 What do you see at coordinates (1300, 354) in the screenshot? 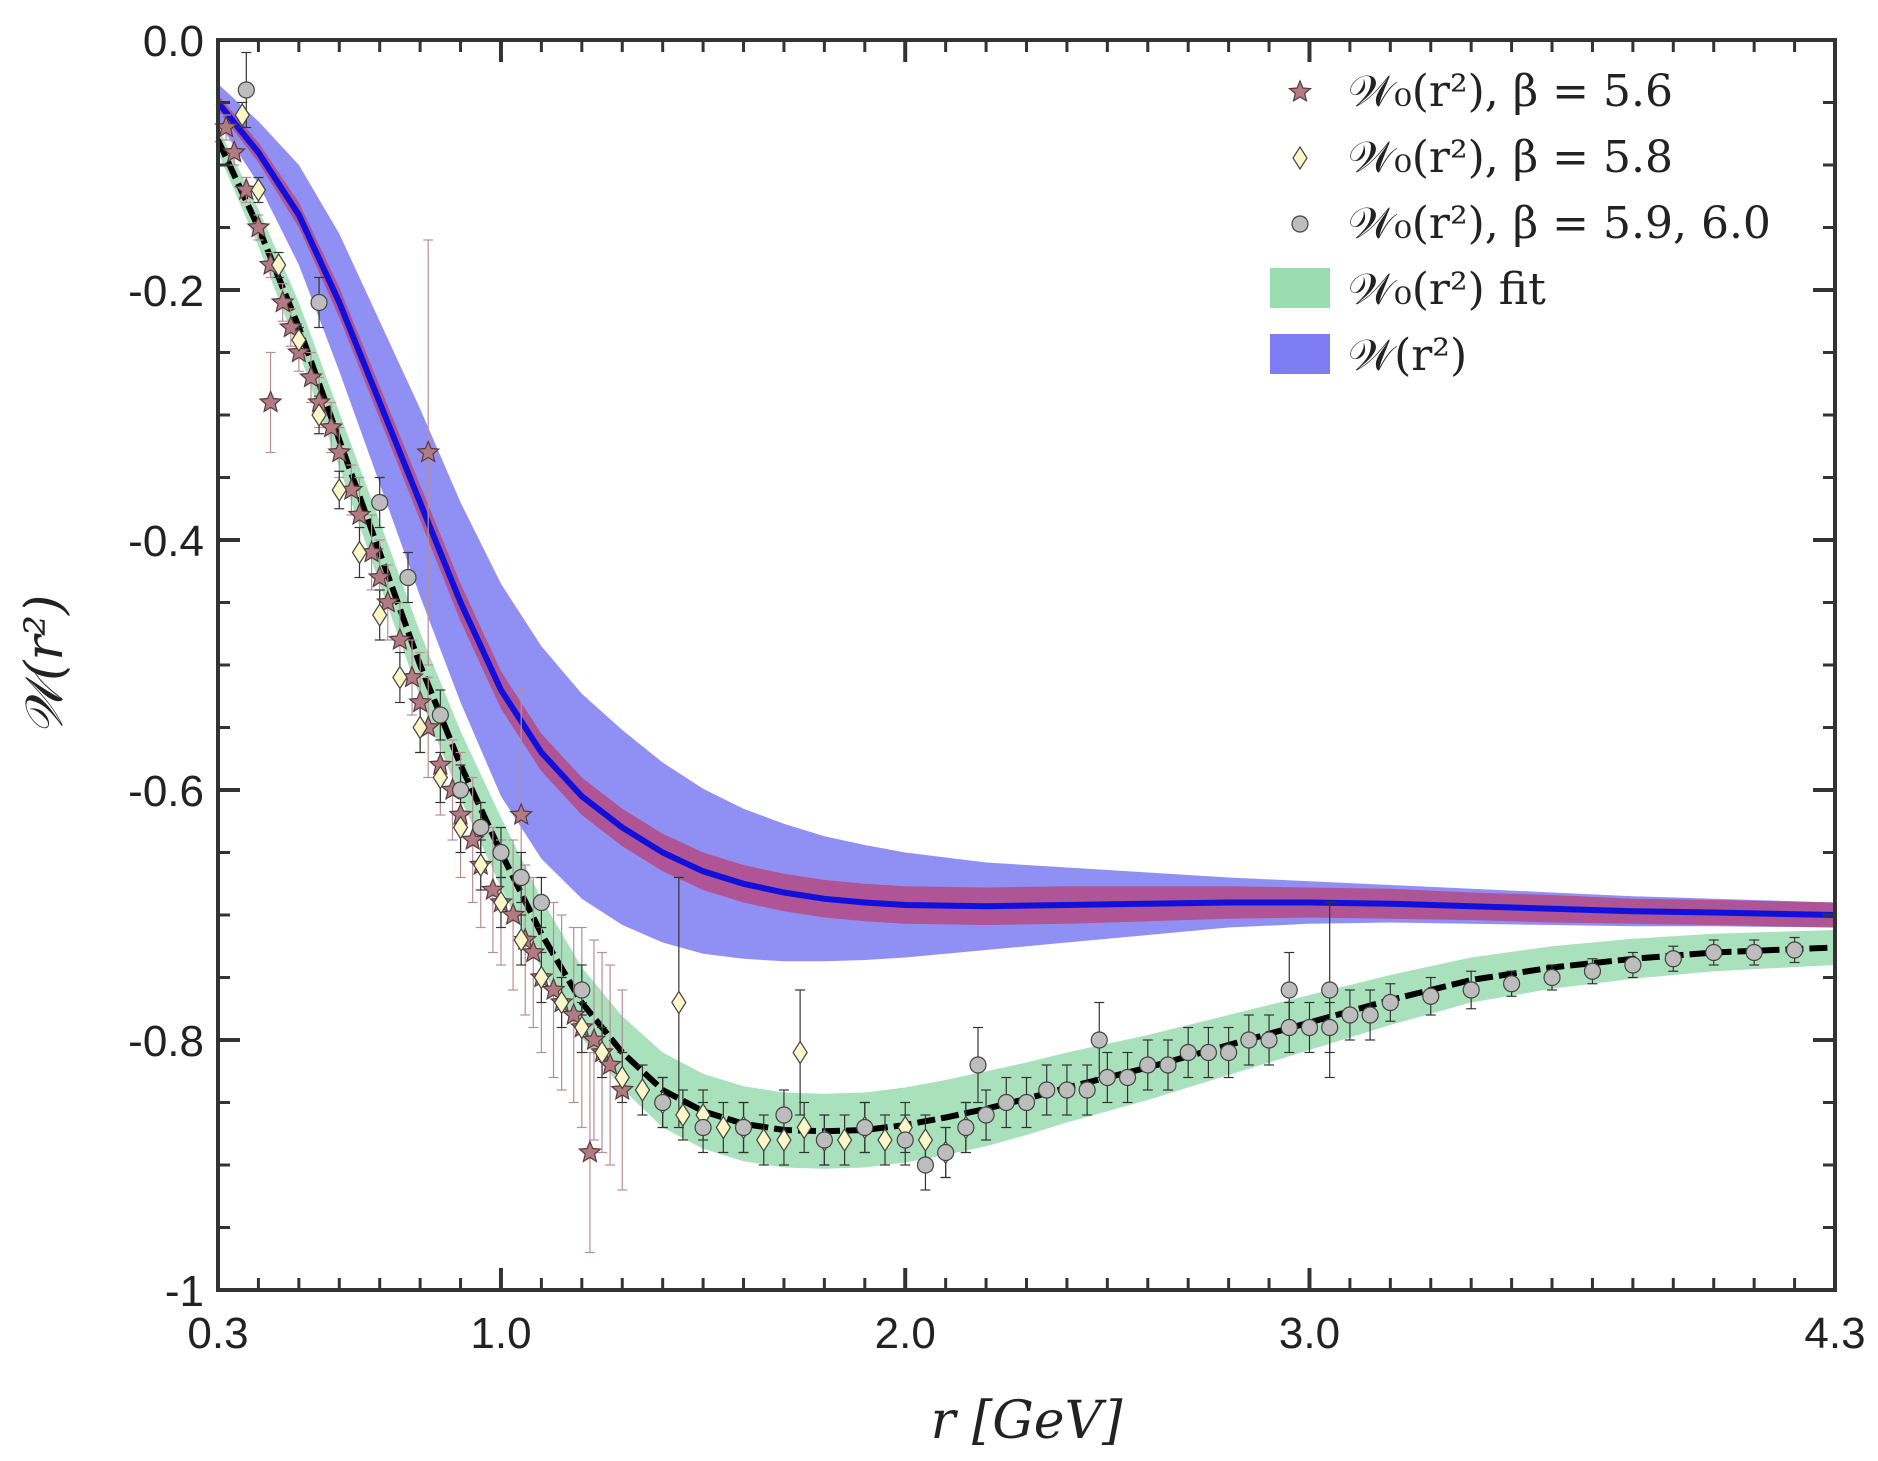
I see `legend-blue-swatch` at bounding box center [1300, 354].